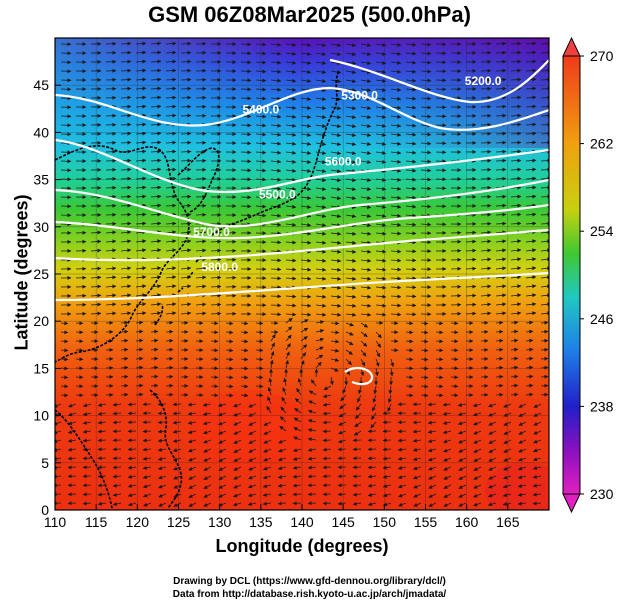 Image resolution: width=619 pixels, height=605 pixels. Describe the element at coordinates (45, 510) in the screenshot. I see `y-tick-label: 0` at that location.